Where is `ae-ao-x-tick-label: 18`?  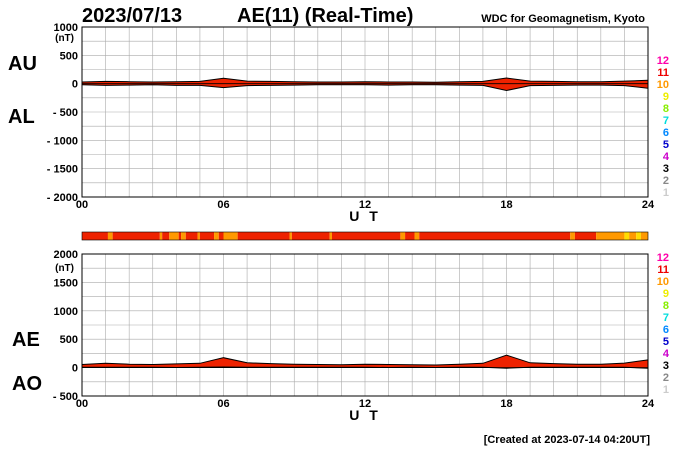
ae-ao-x-tick-label: 18 is located at coordinates (506, 404).